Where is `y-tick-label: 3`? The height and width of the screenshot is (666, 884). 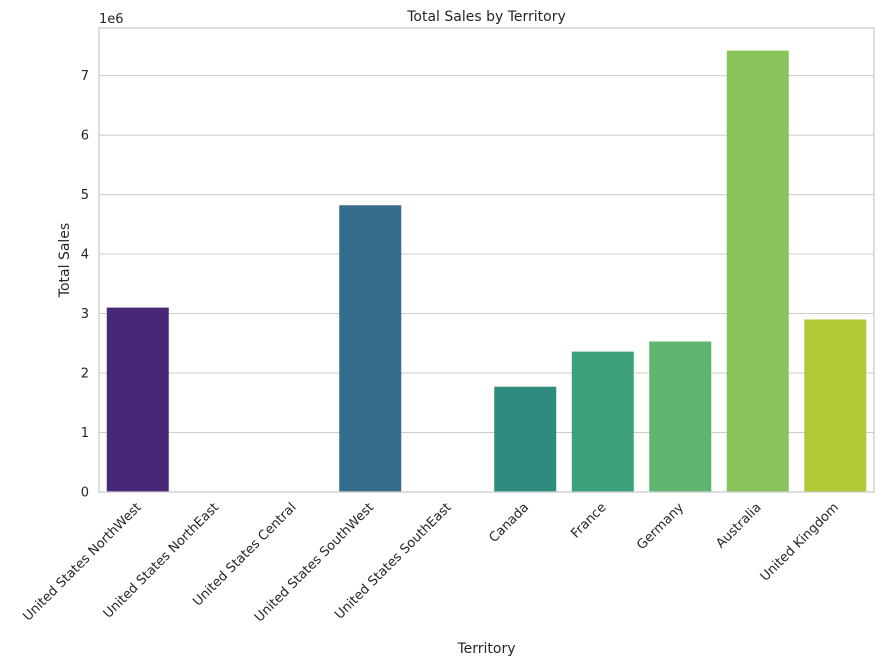 y-tick-label: 3 is located at coordinates (85, 314).